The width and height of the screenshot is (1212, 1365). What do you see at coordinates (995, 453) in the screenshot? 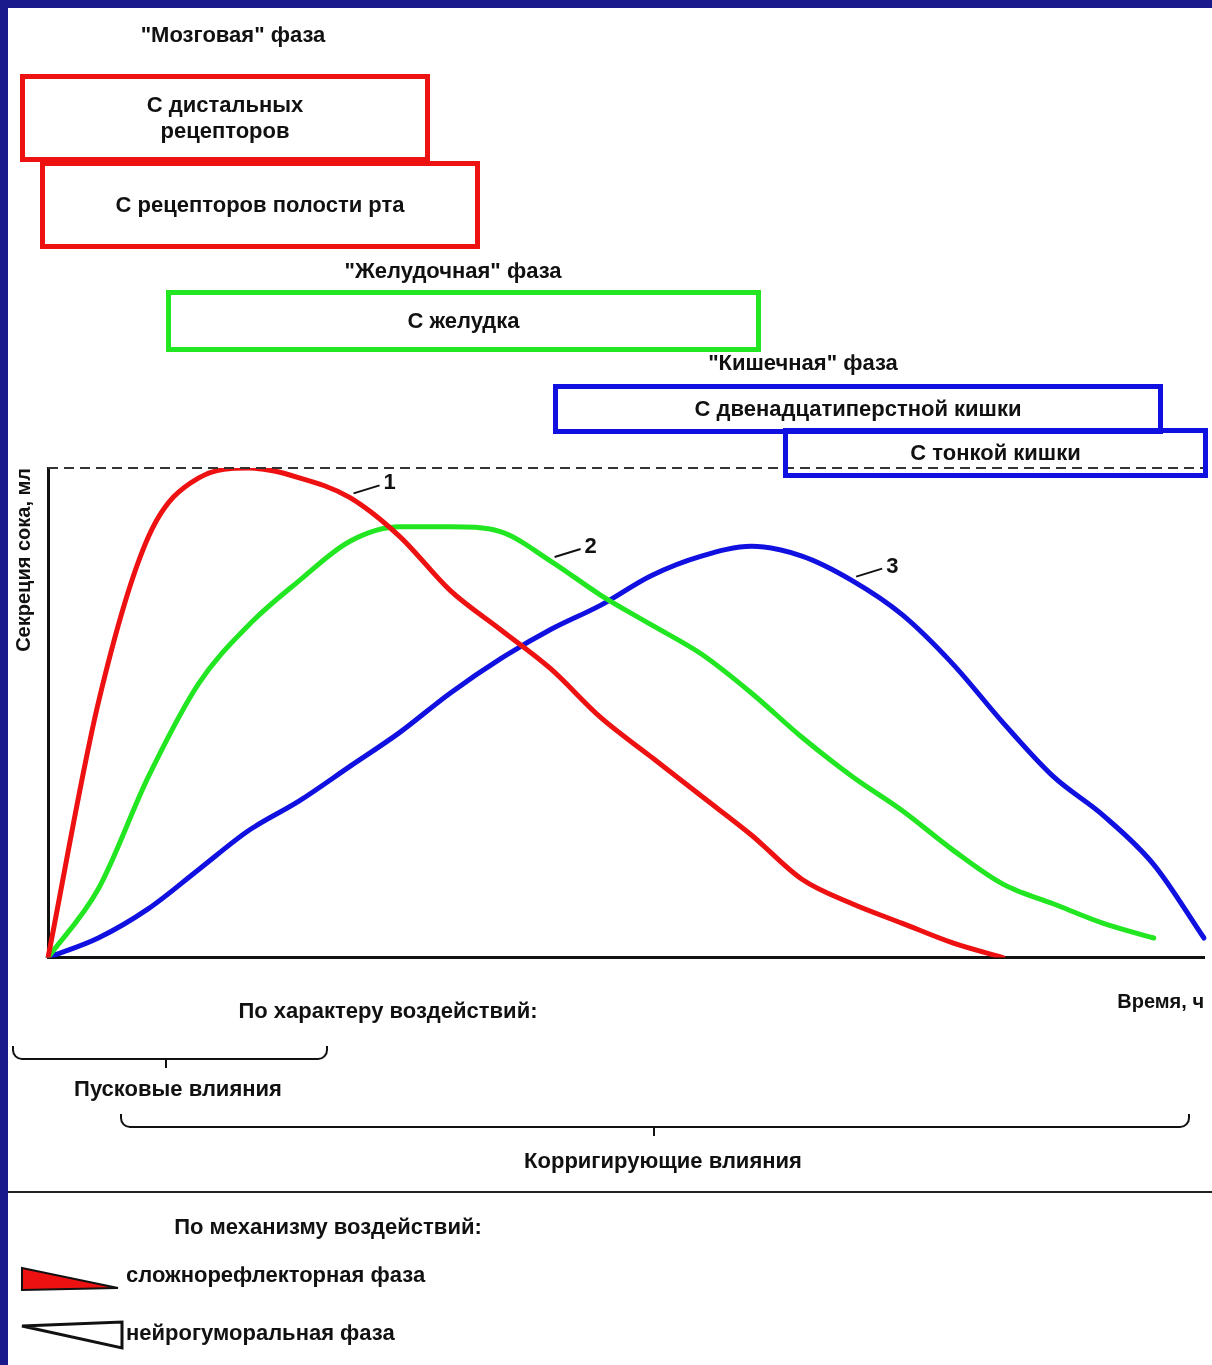
I see `text: С тонкой кишки` at bounding box center [995, 453].